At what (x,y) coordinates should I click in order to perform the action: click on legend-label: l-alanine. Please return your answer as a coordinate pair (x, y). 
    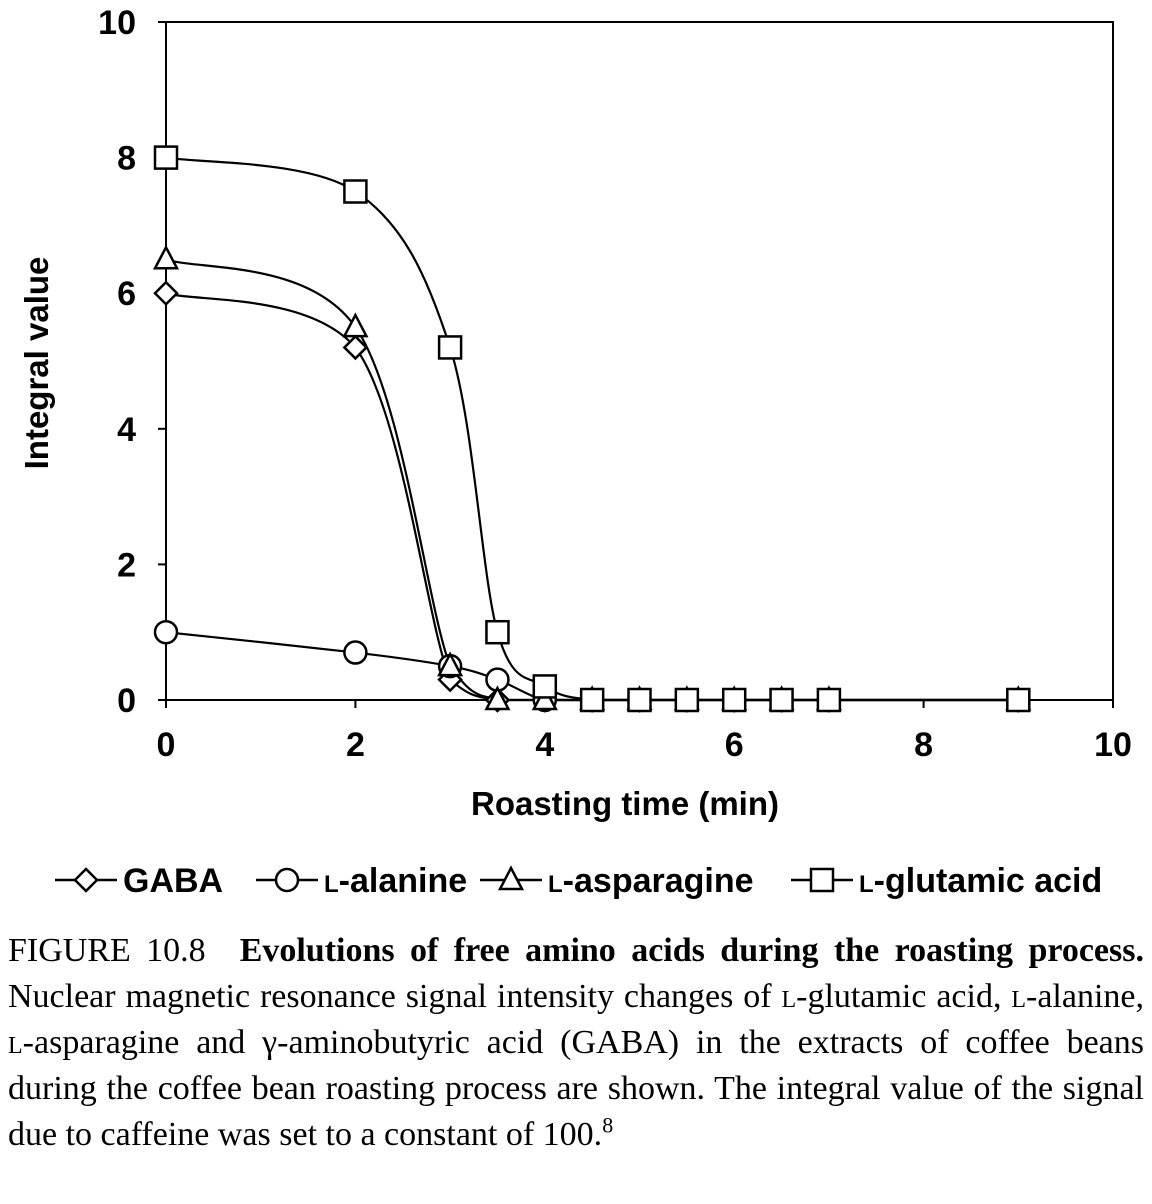
    Looking at the image, I should click on (395, 881).